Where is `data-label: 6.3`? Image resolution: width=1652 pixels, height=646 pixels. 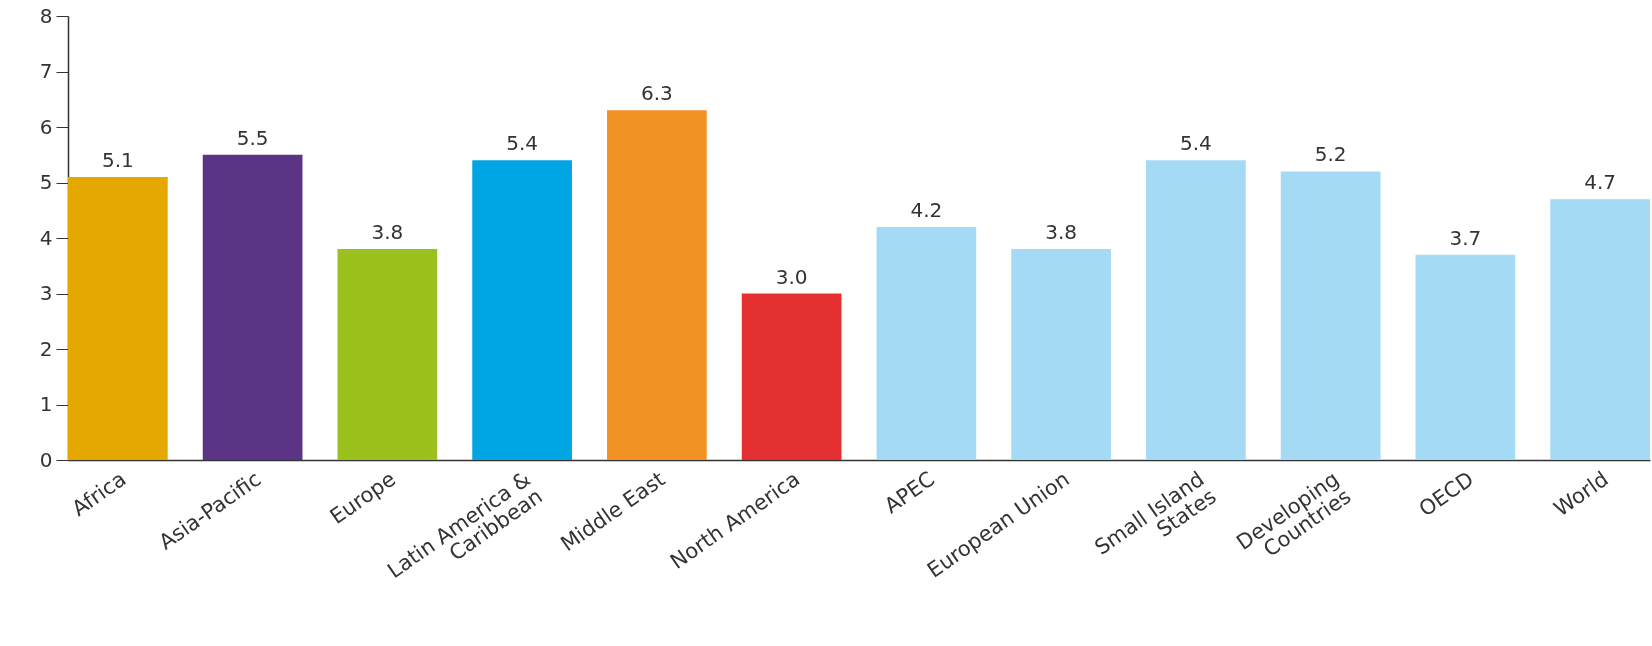 data-label: 6.3 is located at coordinates (656, 93).